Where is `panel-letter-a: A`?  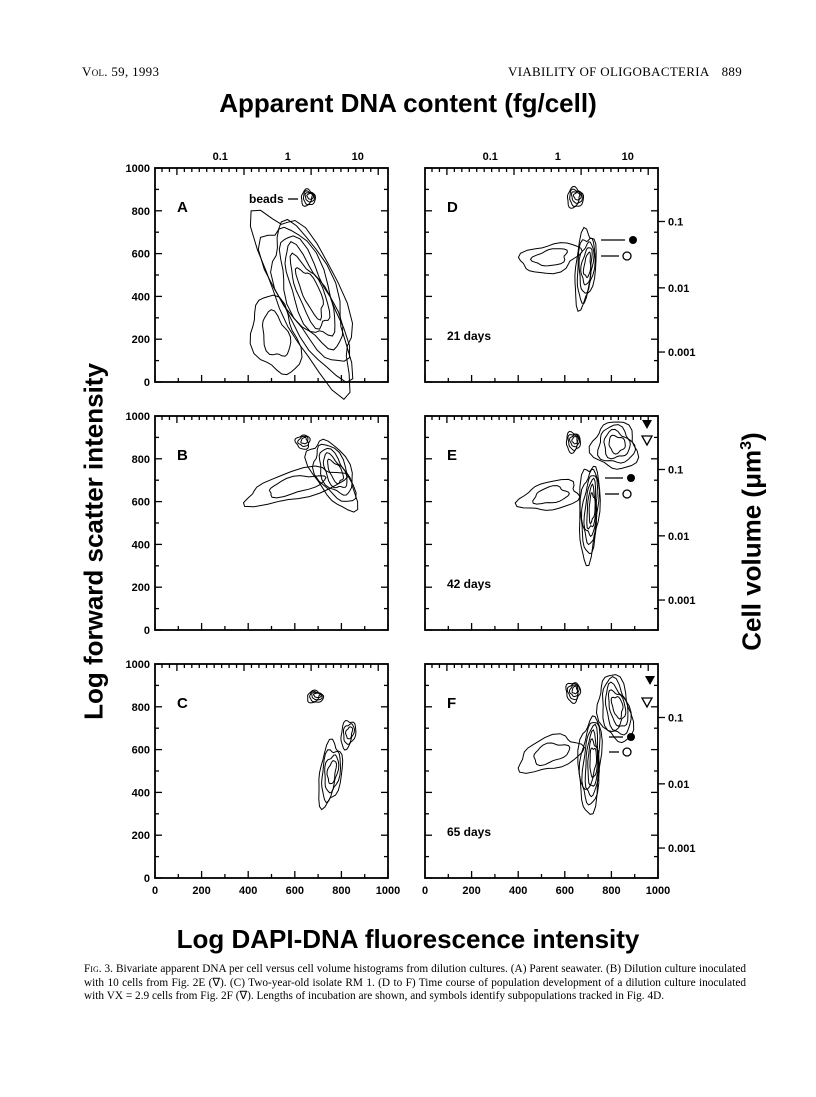
panel-letter-a: A is located at coordinates (182, 207).